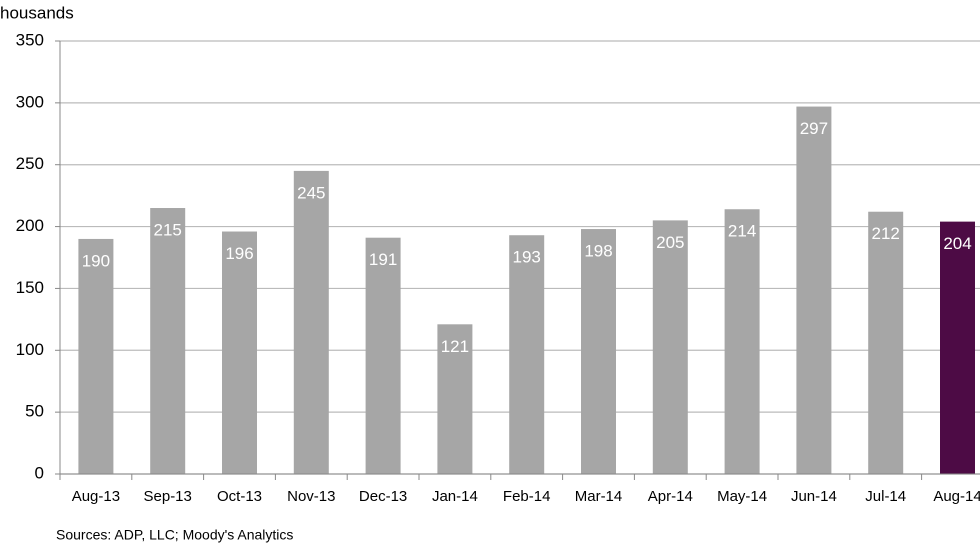 The height and width of the screenshot is (552, 980). I want to click on x-tick-label: Aug-14, so click(956, 496).